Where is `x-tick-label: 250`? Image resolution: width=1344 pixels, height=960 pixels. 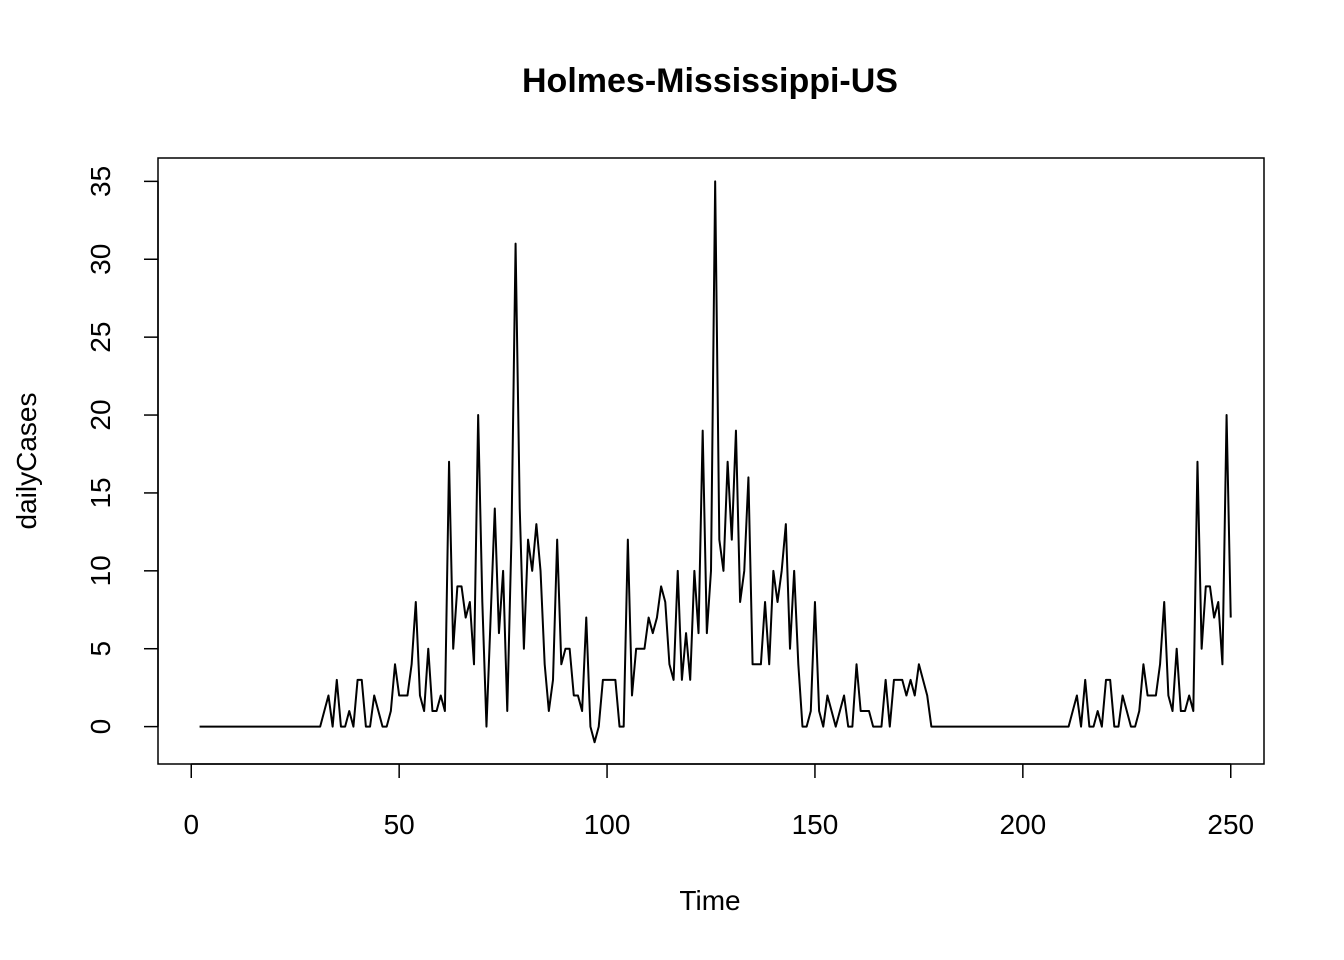 x-tick-label: 250 is located at coordinates (1230, 824).